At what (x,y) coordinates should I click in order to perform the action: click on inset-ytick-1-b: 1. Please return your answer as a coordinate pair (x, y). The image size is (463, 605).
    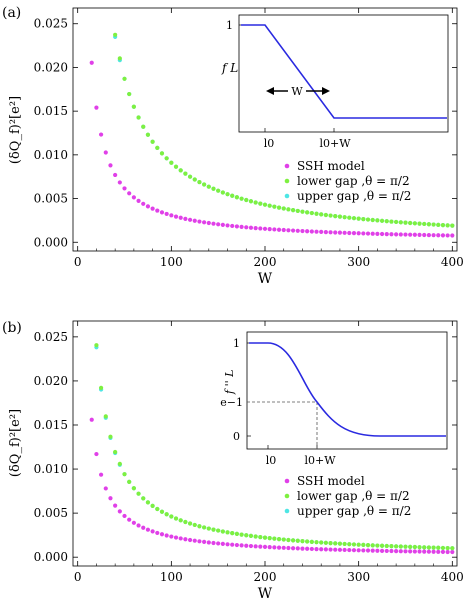
    Looking at the image, I should click on (236, 343).